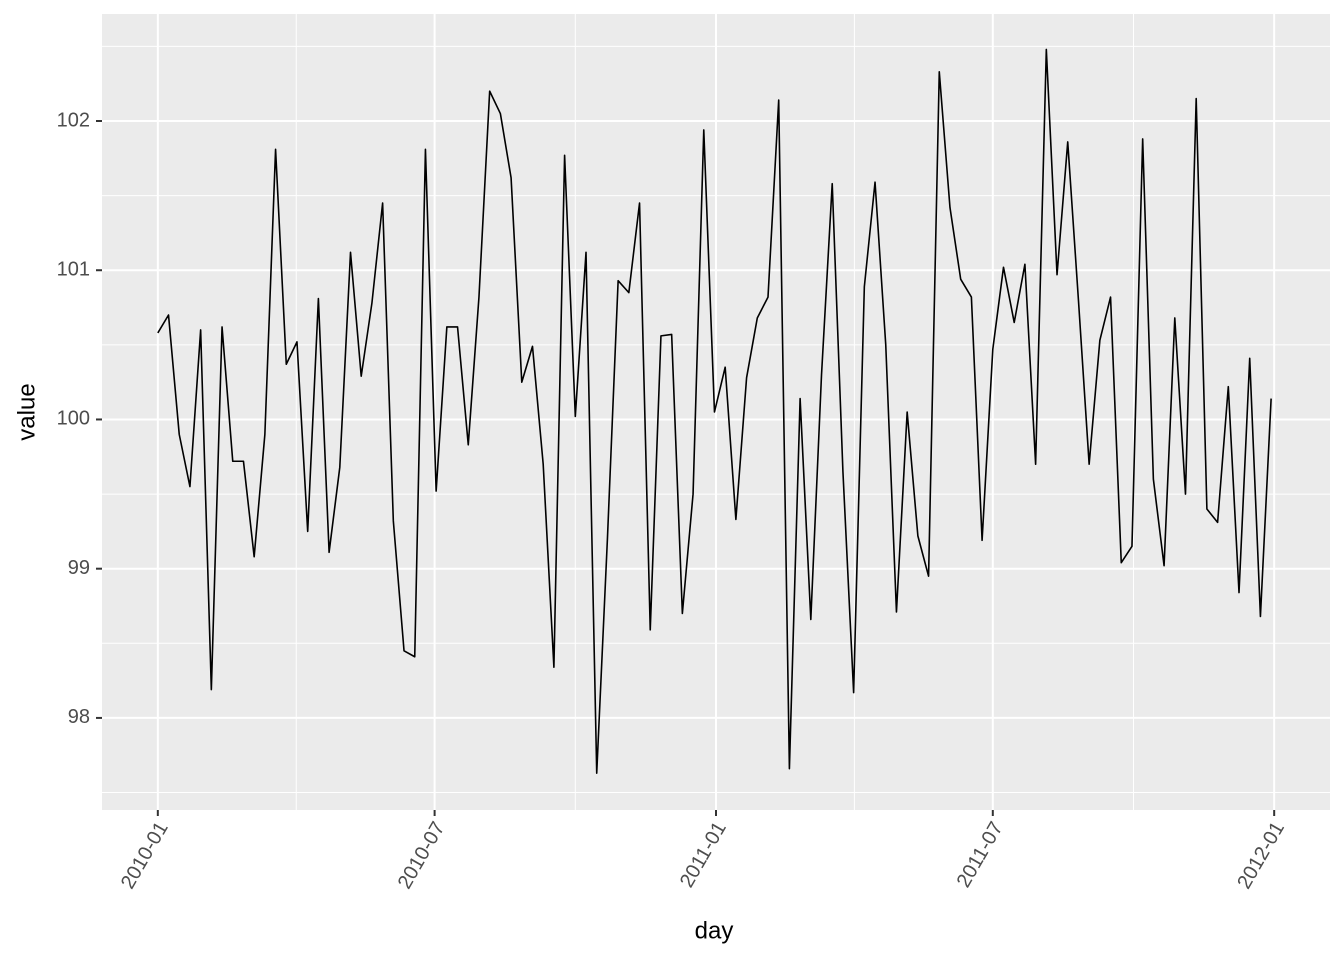 The height and width of the screenshot is (960, 1344). What do you see at coordinates (980, 854) in the screenshot?
I see `x-tick-label: 2011-07` at bounding box center [980, 854].